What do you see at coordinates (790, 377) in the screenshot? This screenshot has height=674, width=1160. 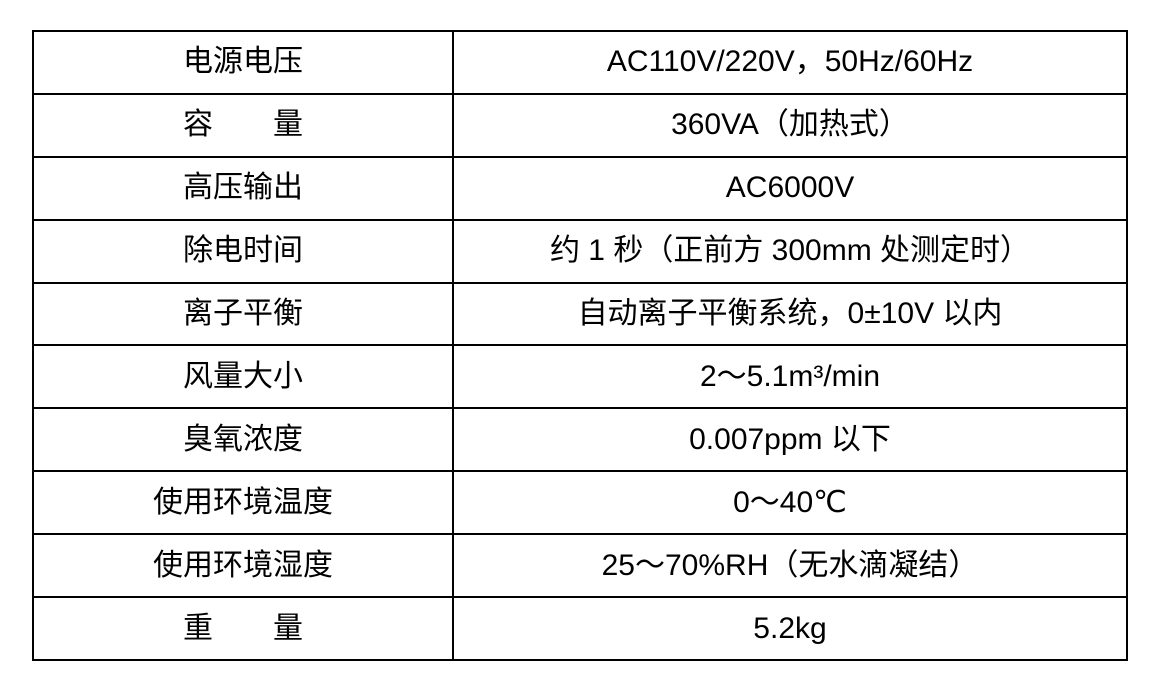 I see `spec-value: 2～5.1m³/min` at bounding box center [790, 377].